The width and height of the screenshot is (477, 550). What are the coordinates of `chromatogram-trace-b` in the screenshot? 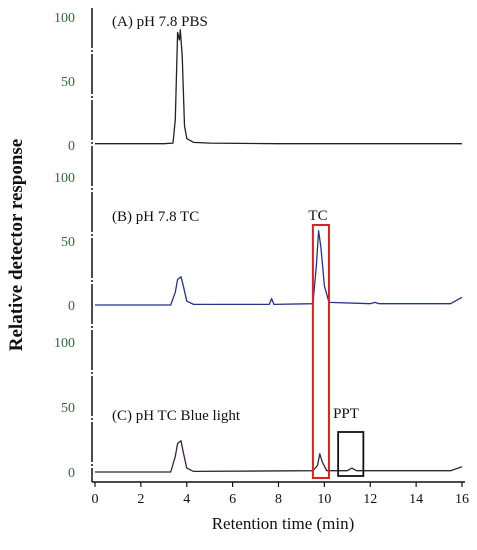 It's located at (279, 268).